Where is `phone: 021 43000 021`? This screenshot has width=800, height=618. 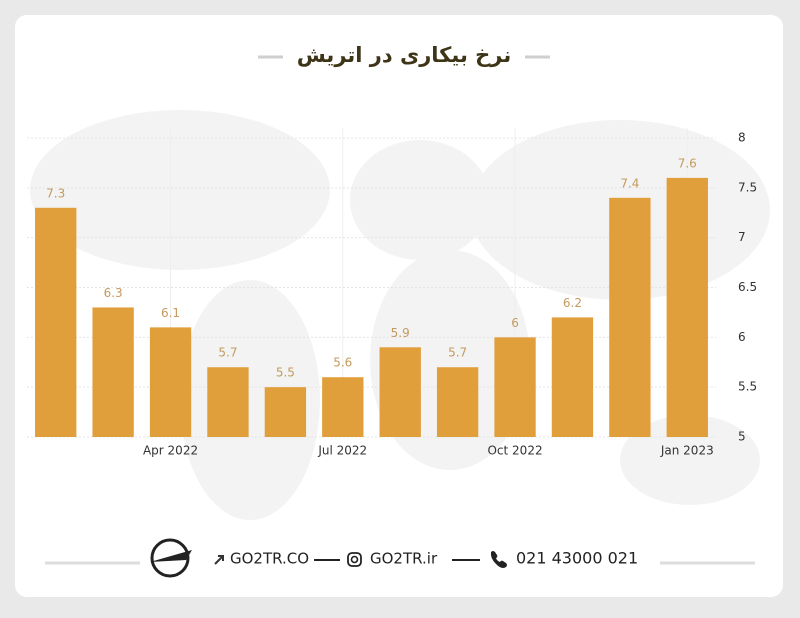 phone: 021 43000 021 is located at coordinates (577, 558).